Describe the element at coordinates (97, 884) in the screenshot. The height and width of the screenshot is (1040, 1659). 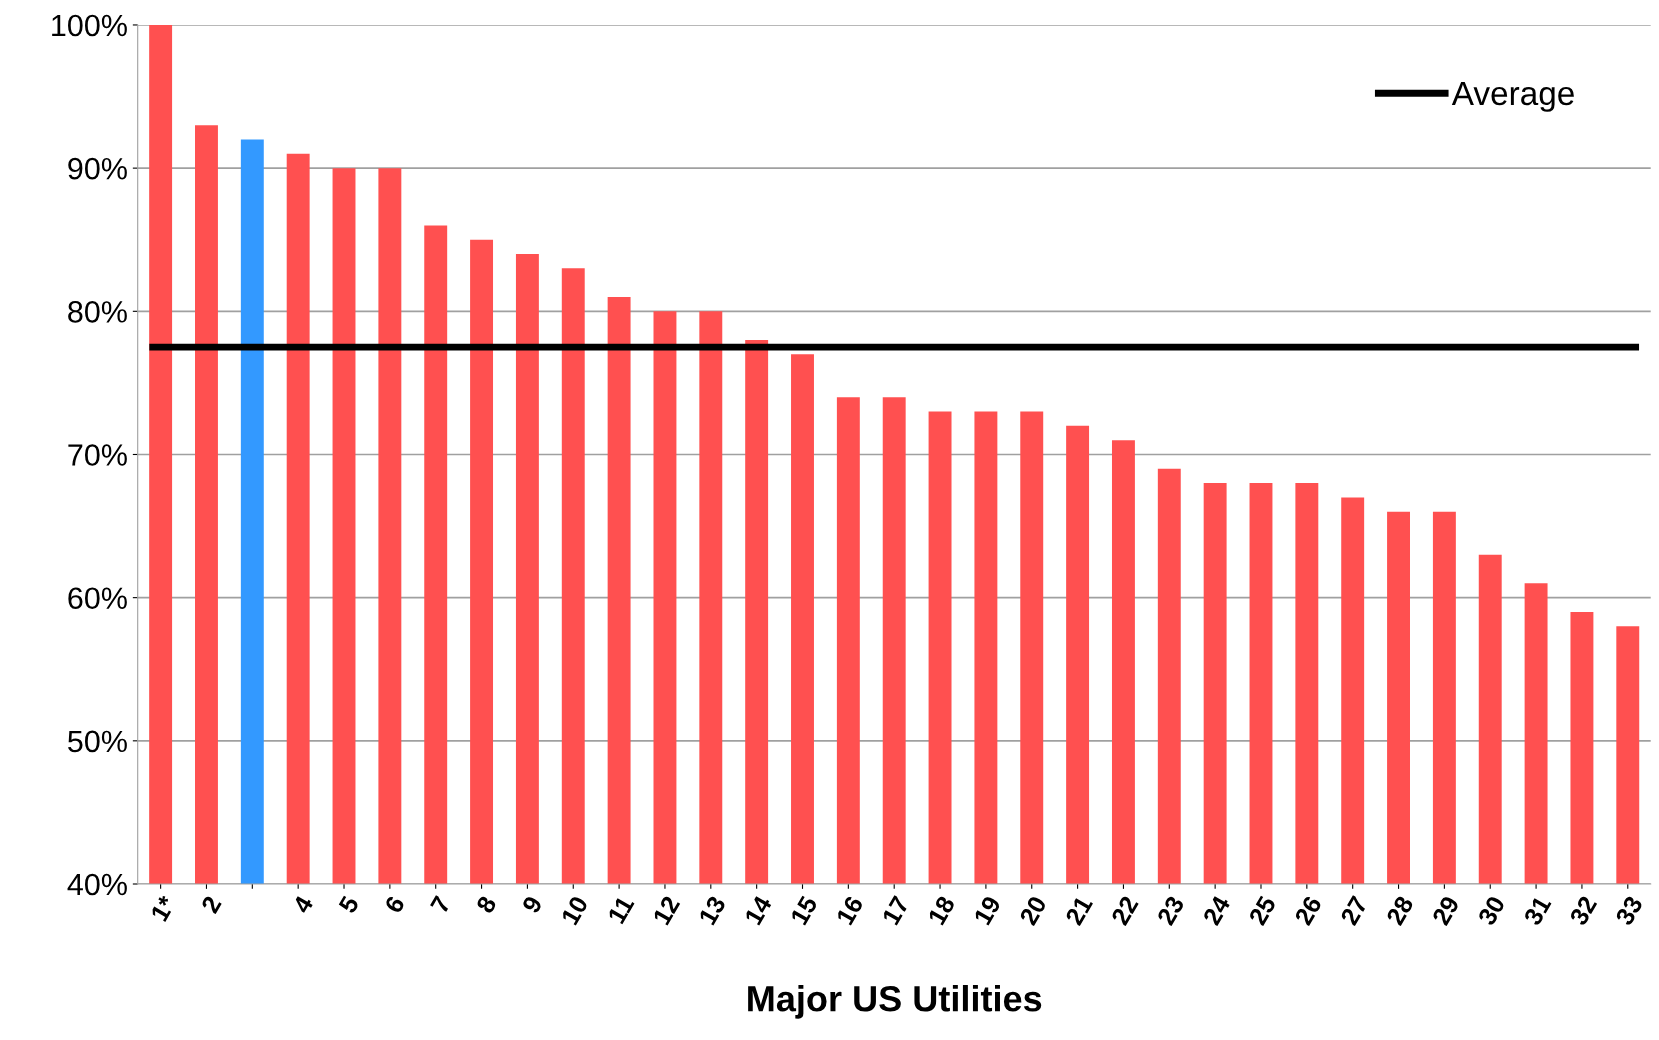
I see `y-tick-label: 40%` at that location.